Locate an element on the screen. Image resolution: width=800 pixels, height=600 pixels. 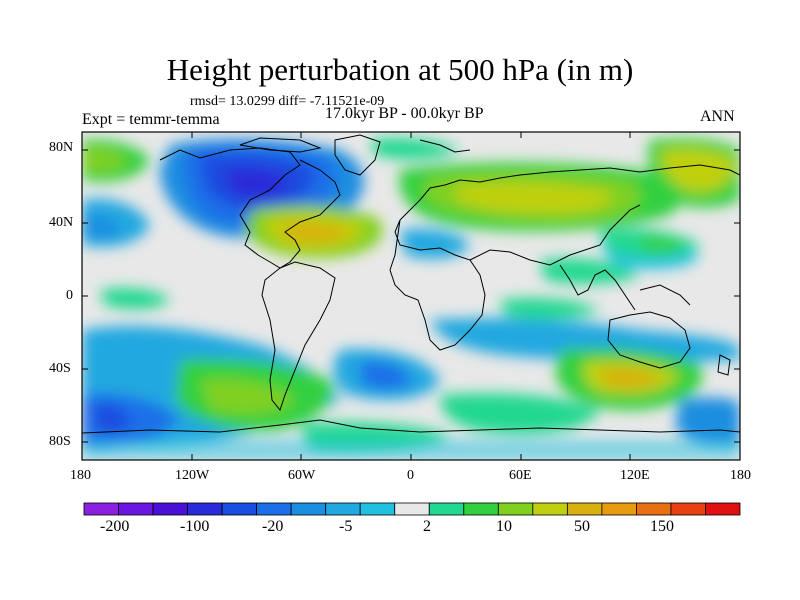
colorbar-label: -5 is located at coordinates (346, 526).